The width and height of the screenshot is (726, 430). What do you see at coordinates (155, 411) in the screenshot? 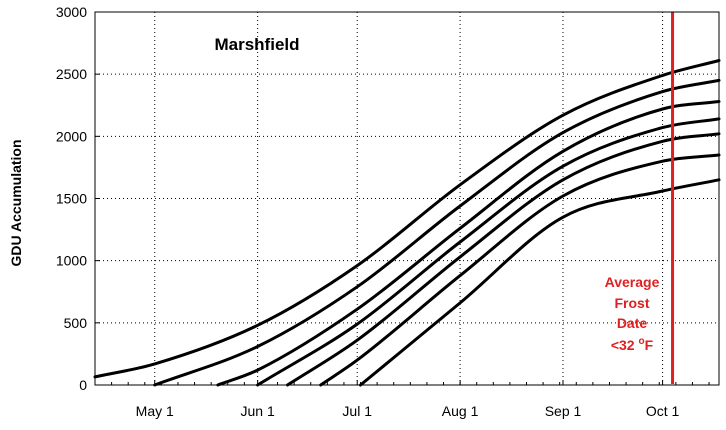
I see `x-tick-label-0: May 1` at bounding box center [155, 411].